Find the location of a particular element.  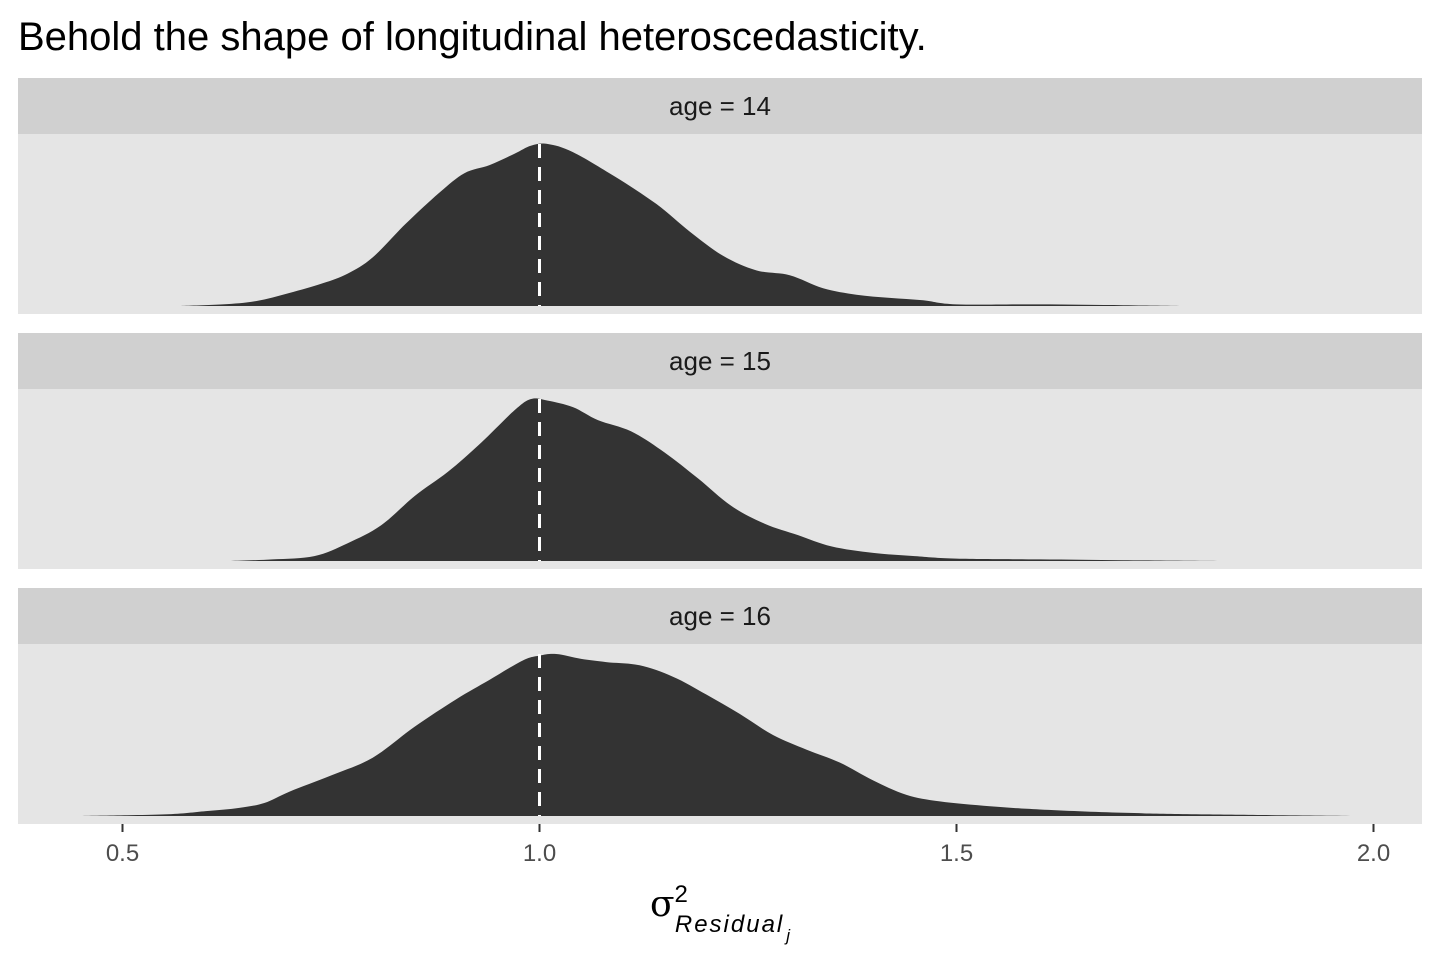

x-axis-label-subscript: Residual is located at coordinates (729, 924).